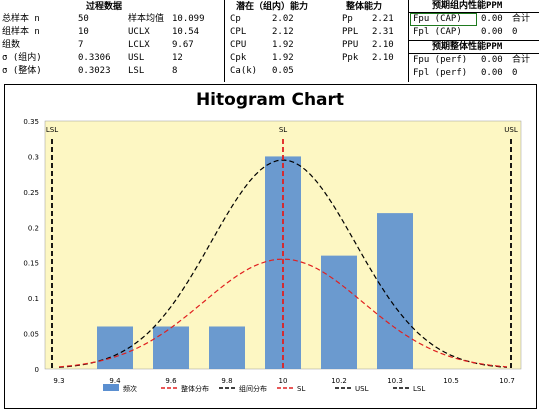 The height and width of the screenshot is (412, 539). Describe the element at coordinates (175, 71) in the screenshot. I see `stat-value: 8` at that location.